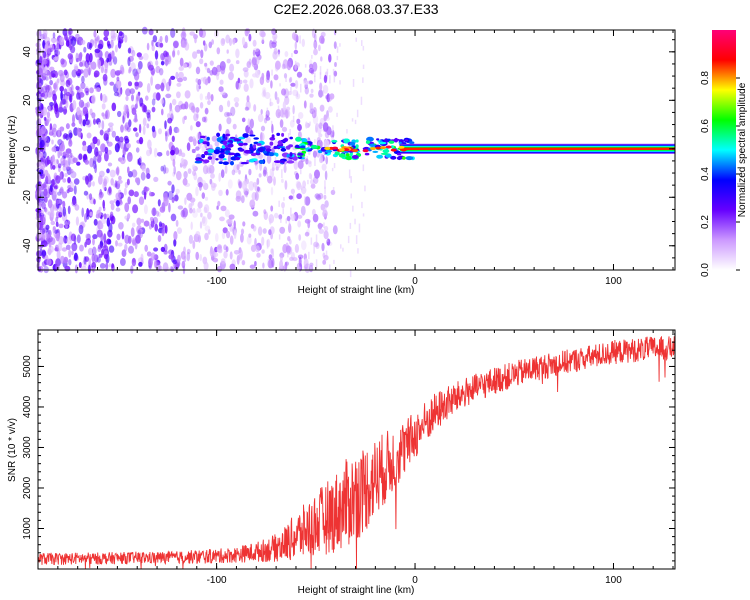 This screenshot has width=750, height=600. Describe the element at coordinates (613, 580) in the screenshot. I see `snr-xtick-label: 100` at that location.